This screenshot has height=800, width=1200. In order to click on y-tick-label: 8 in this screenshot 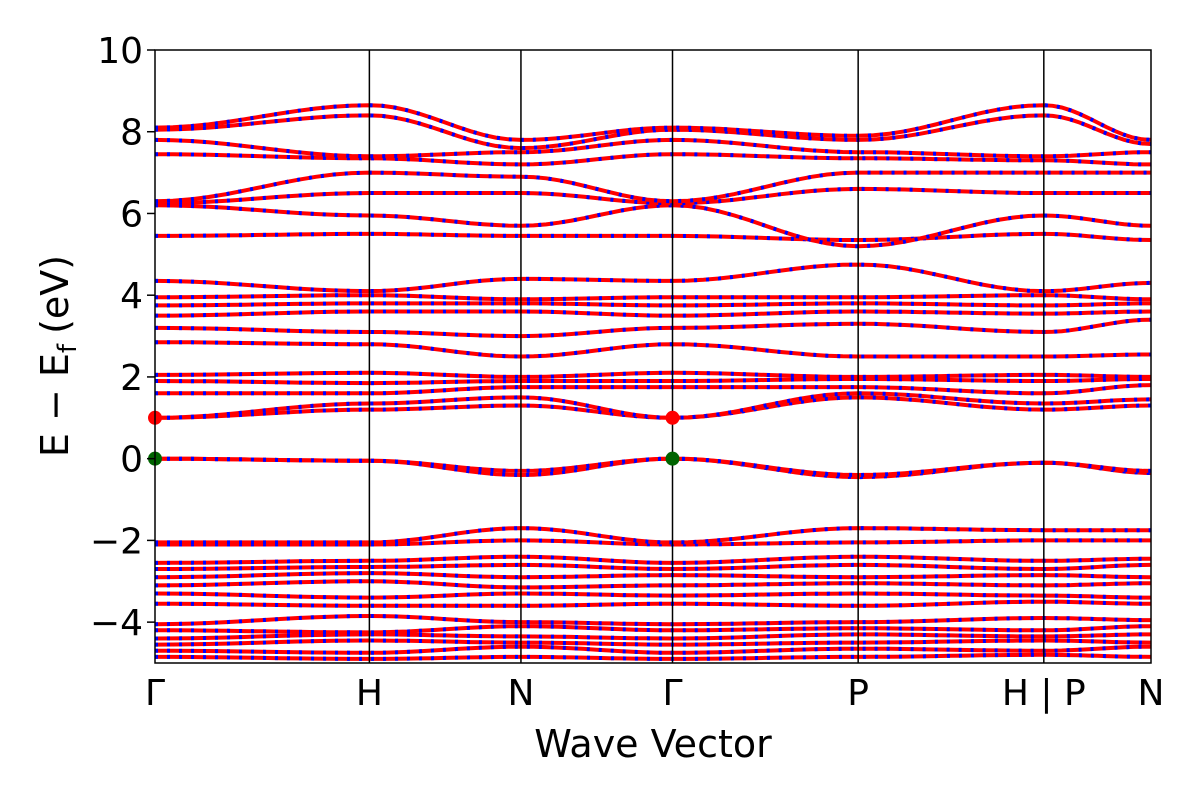, I will do `click(131, 133)`.